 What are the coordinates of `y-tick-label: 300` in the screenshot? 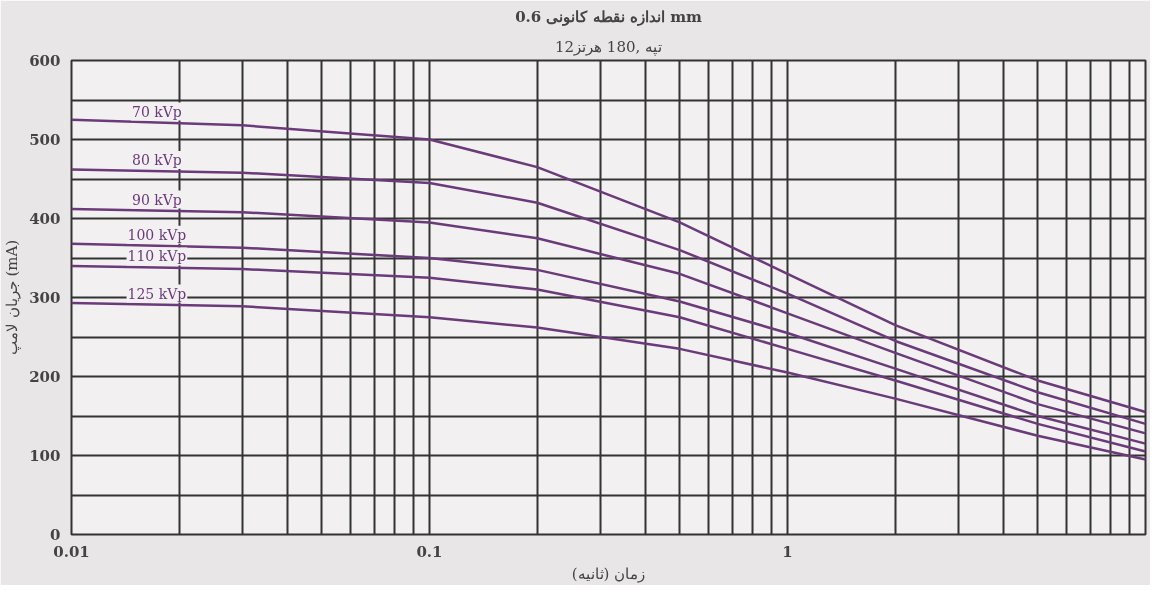 It's located at (45, 298).